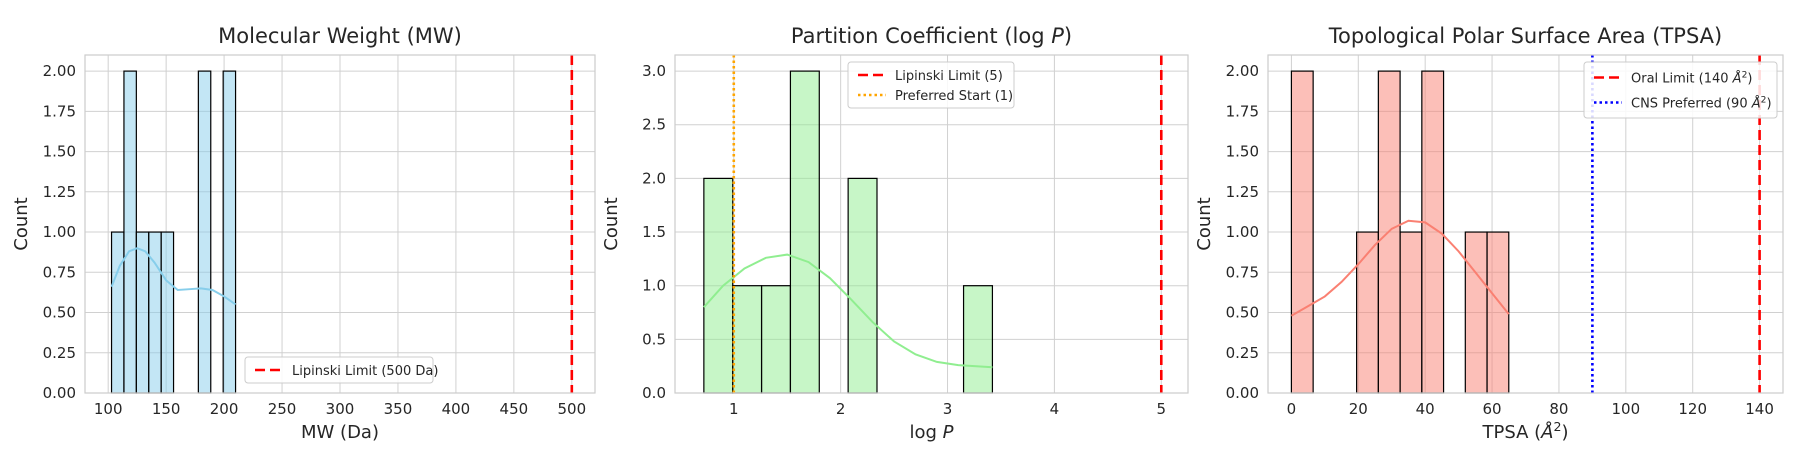 Image resolution: width=1800 pixels, height=467 pixels. What do you see at coordinates (949, 76) in the screenshot?
I see `legend-label: Lipinski Limit (5)` at bounding box center [949, 76].